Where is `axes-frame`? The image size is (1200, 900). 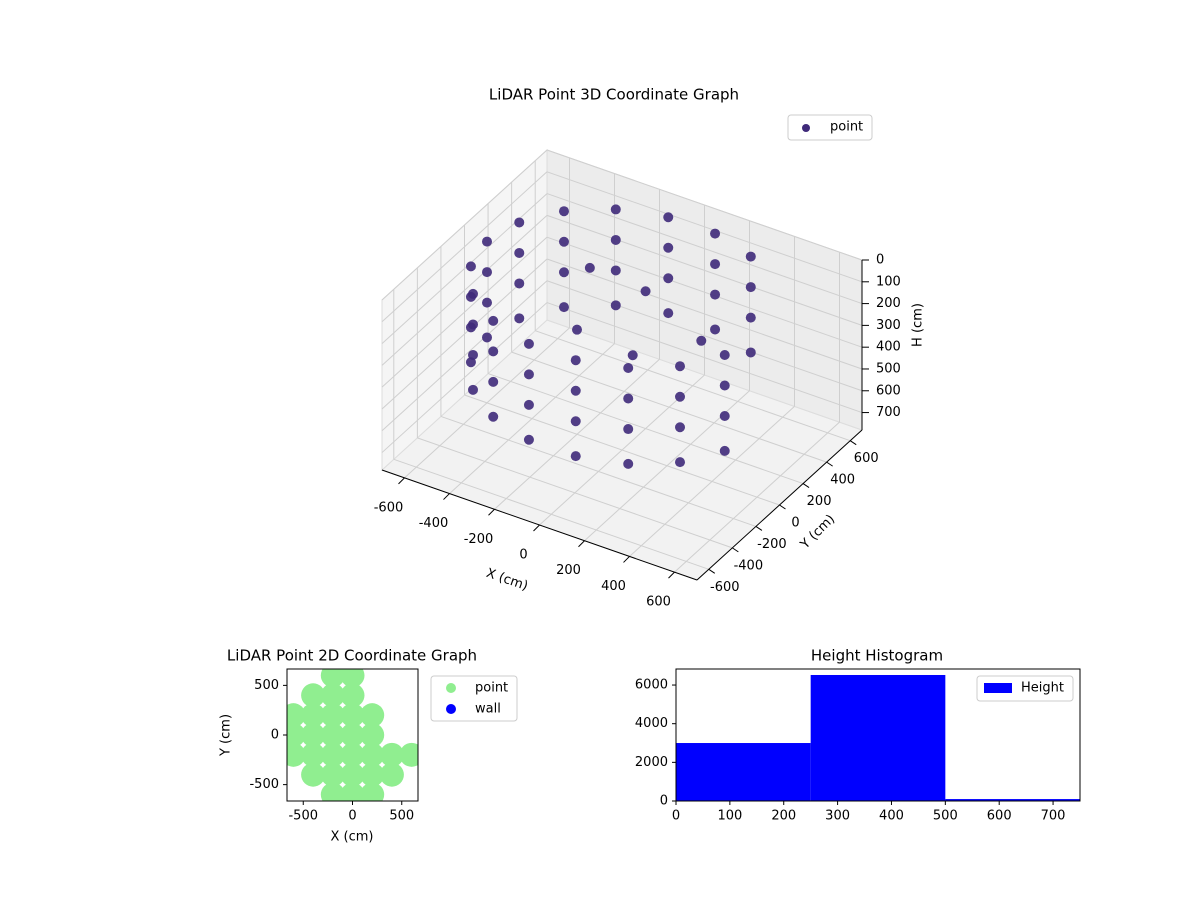
axes-frame is located at coordinates (878, 735).